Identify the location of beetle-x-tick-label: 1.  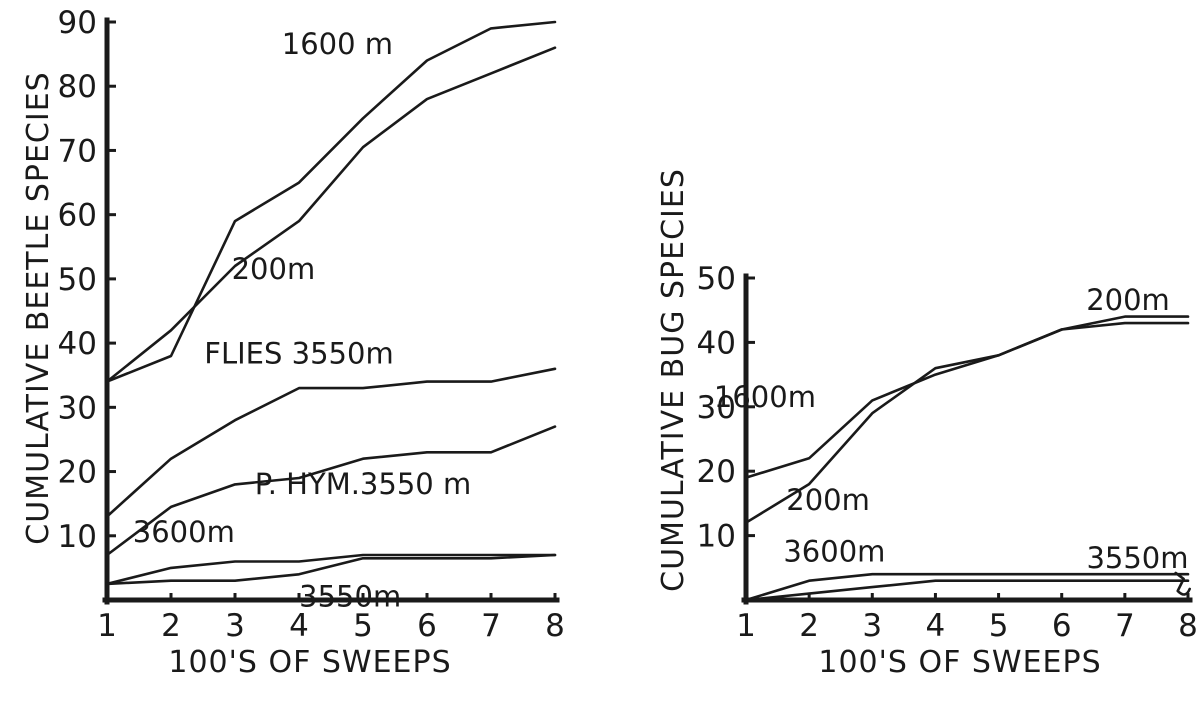
(107, 626).